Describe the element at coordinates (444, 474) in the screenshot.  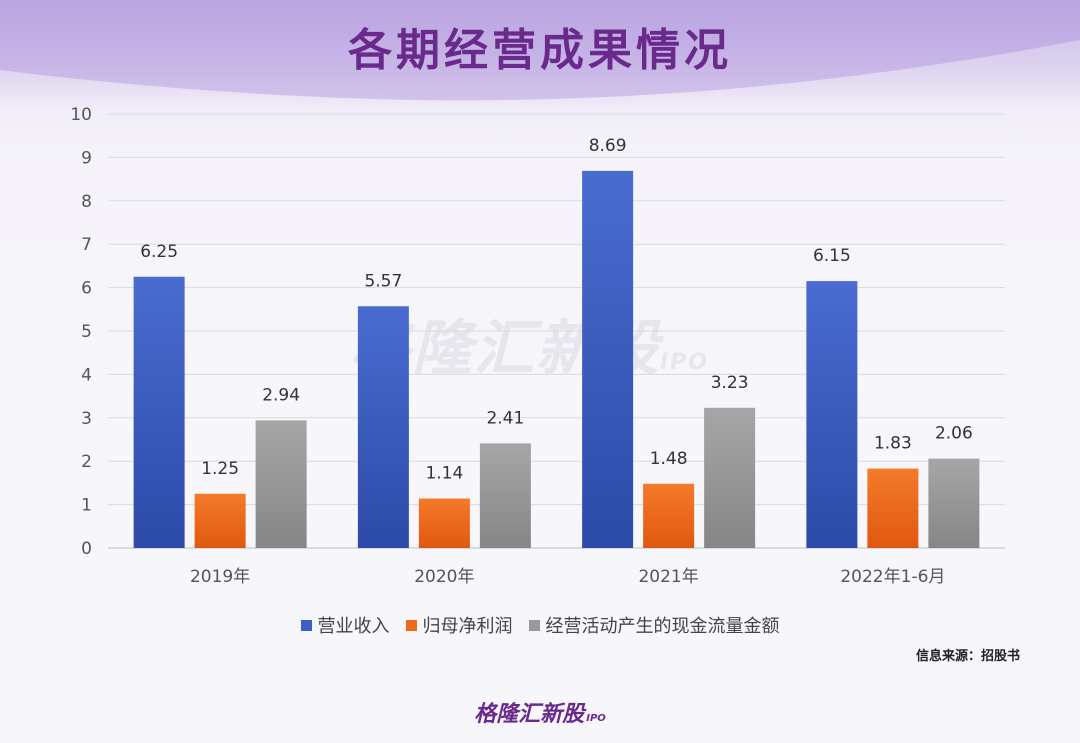
I see `data-label: 1.14` at that location.